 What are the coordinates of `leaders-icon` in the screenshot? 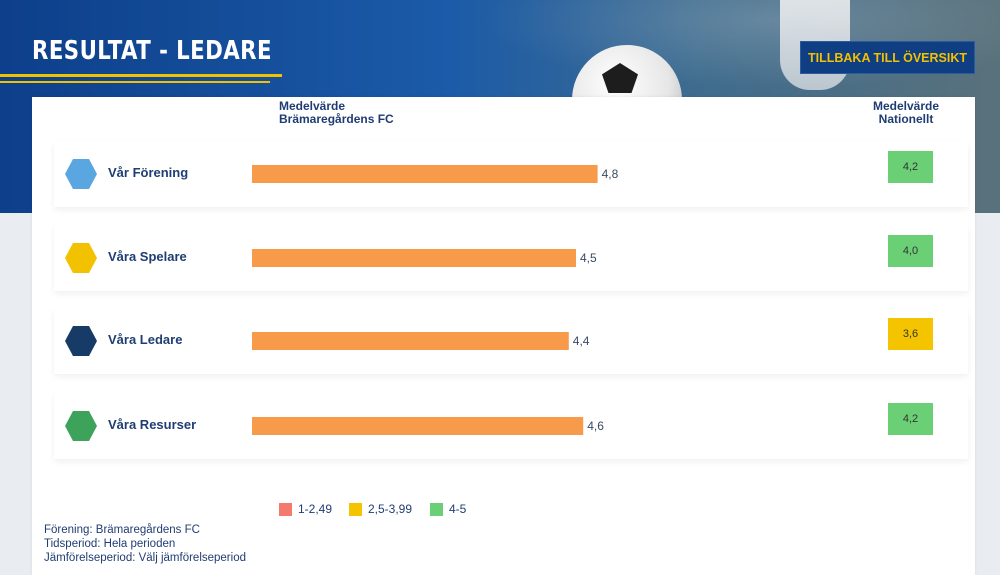 It's located at (81, 341).